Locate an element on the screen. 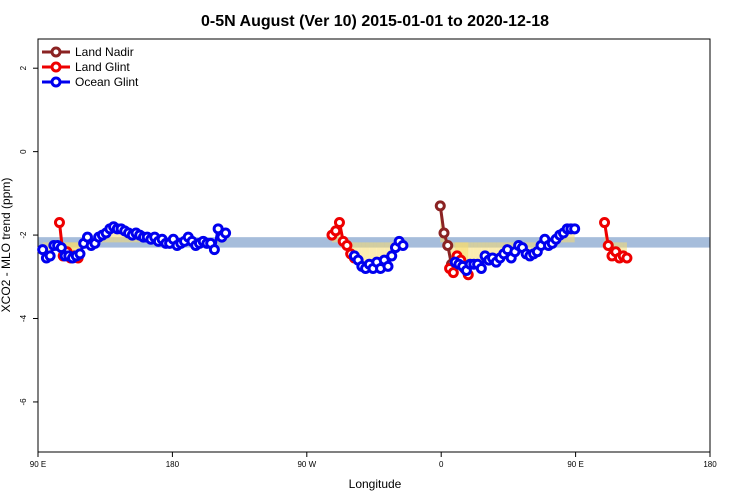  legend-ocean-glint-label: Ocean Glint is located at coordinates (107, 82).